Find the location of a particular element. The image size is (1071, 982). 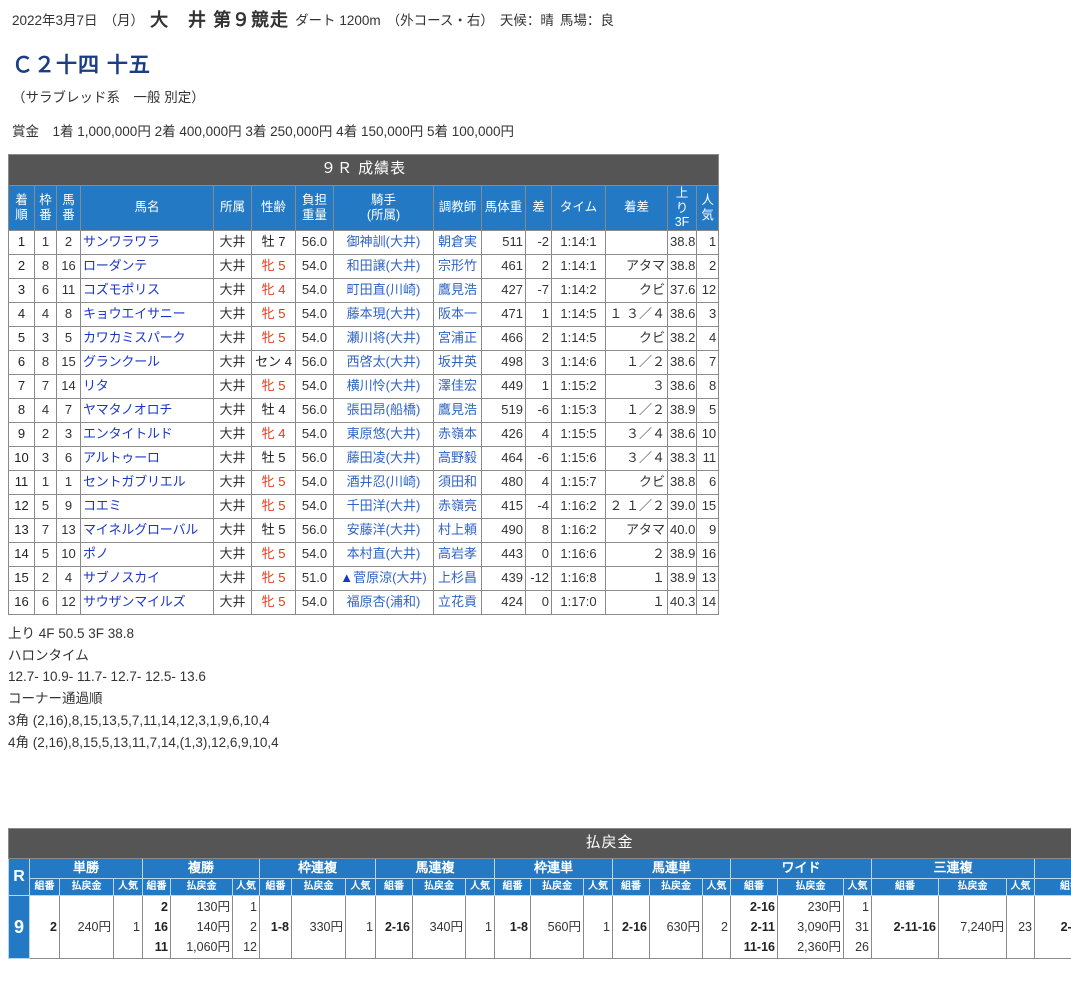

horse-name-link: サンワラワラ is located at coordinates (147, 242).